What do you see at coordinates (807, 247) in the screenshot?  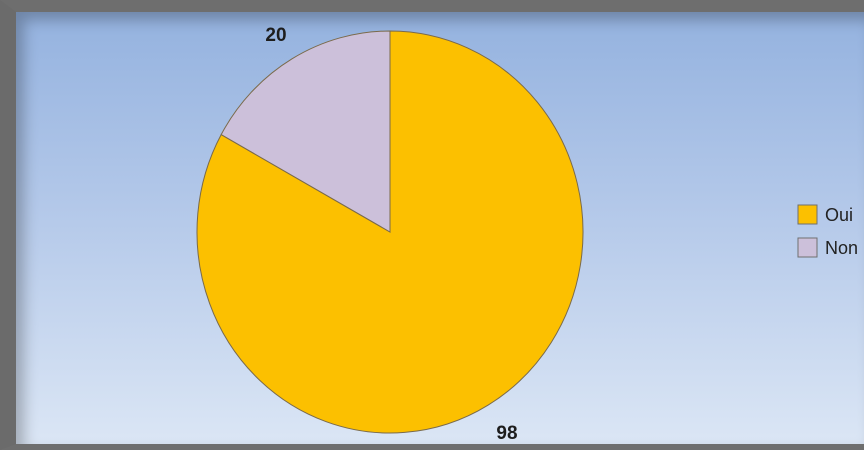 I see `legend-swatch-non` at bounding box center [807, 247].